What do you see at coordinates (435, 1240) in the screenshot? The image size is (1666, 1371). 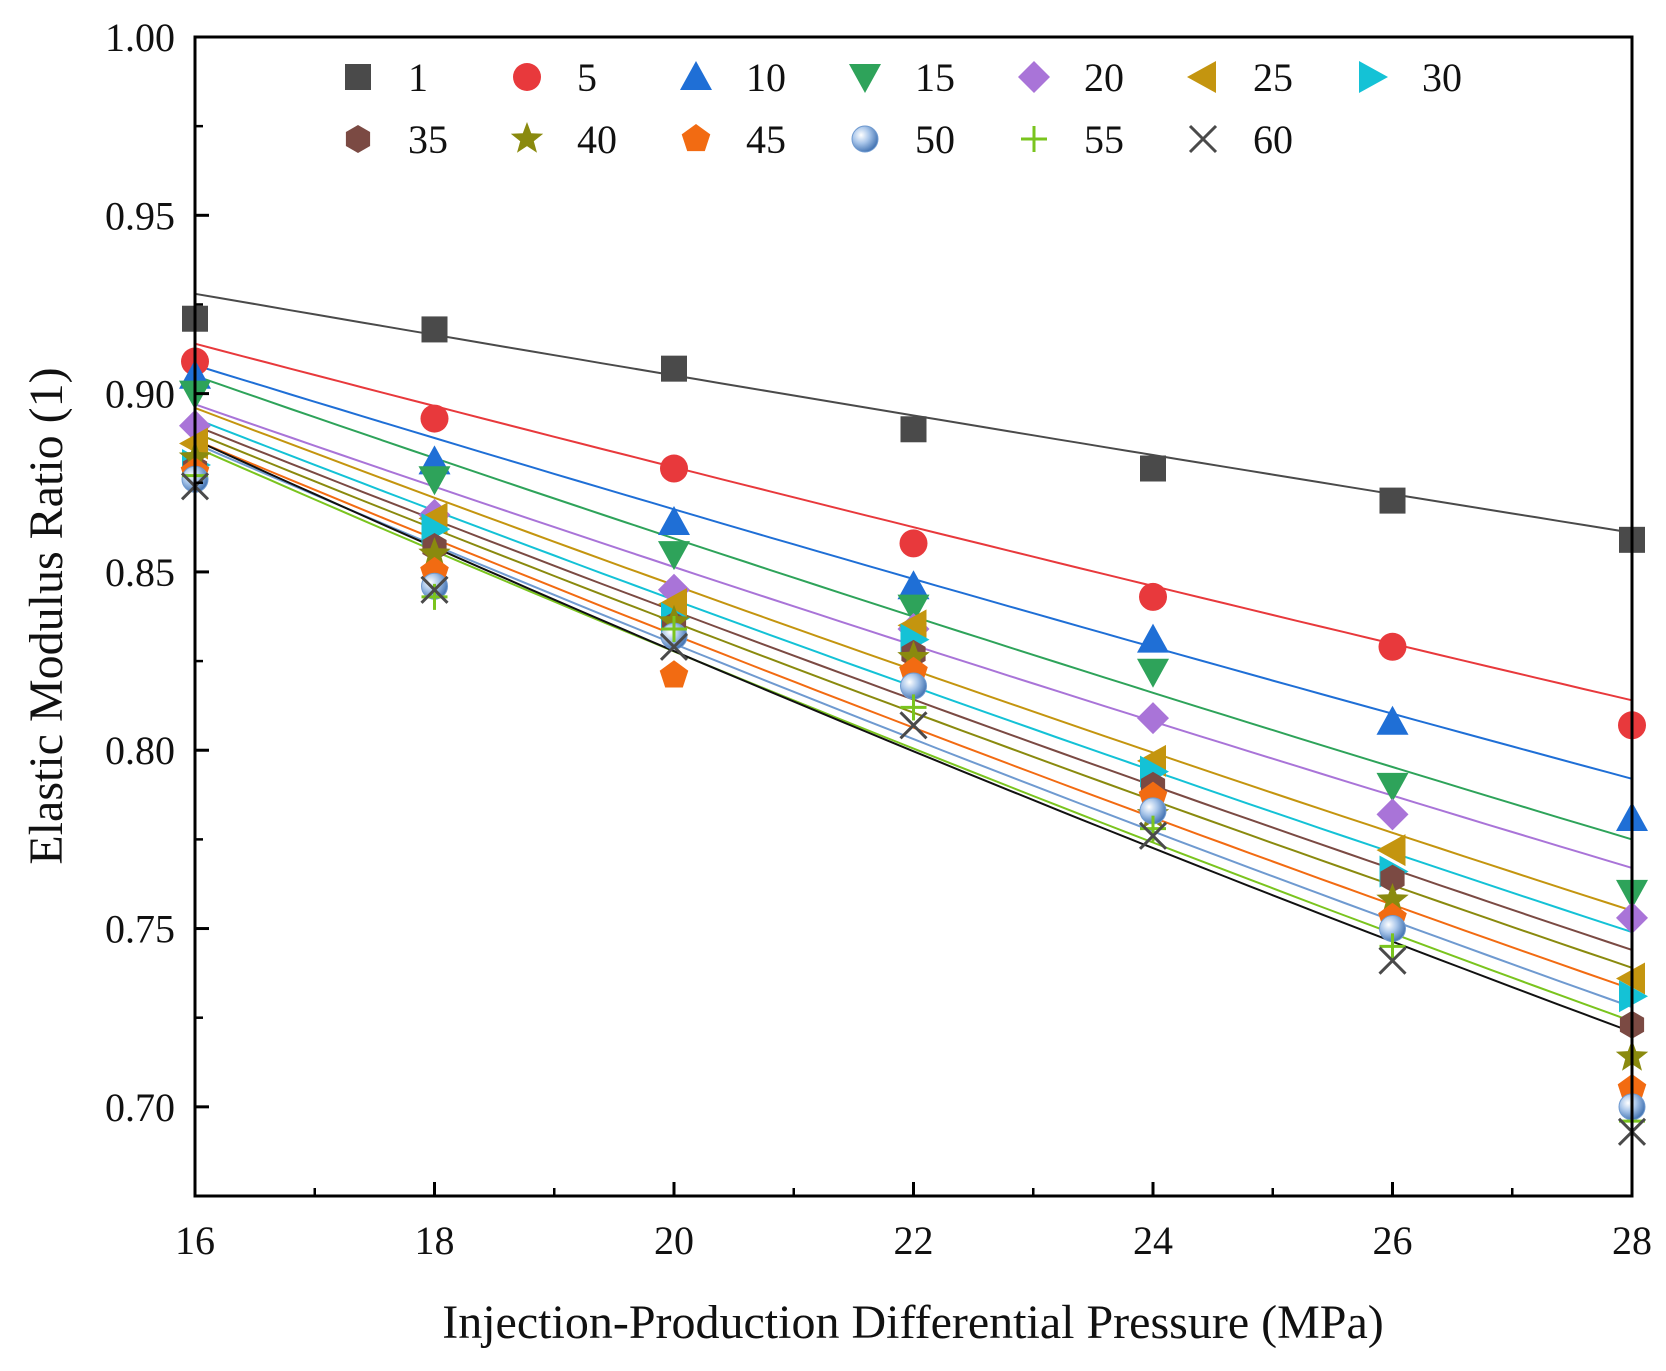 I see `x-tick-label: 18` at bounding box center [435, 1240].